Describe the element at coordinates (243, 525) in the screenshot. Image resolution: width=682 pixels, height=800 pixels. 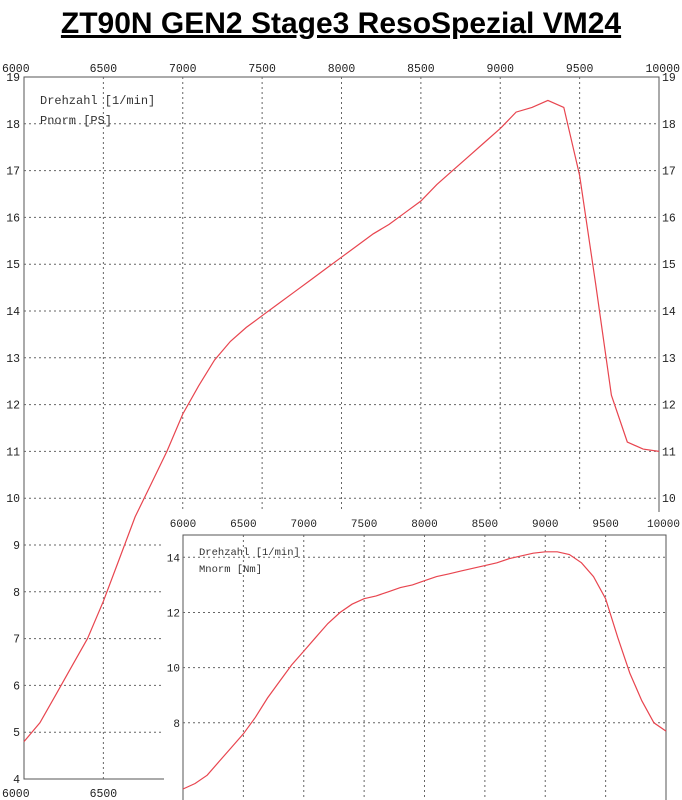
I see `torque-x-tick: 6500` at that location.